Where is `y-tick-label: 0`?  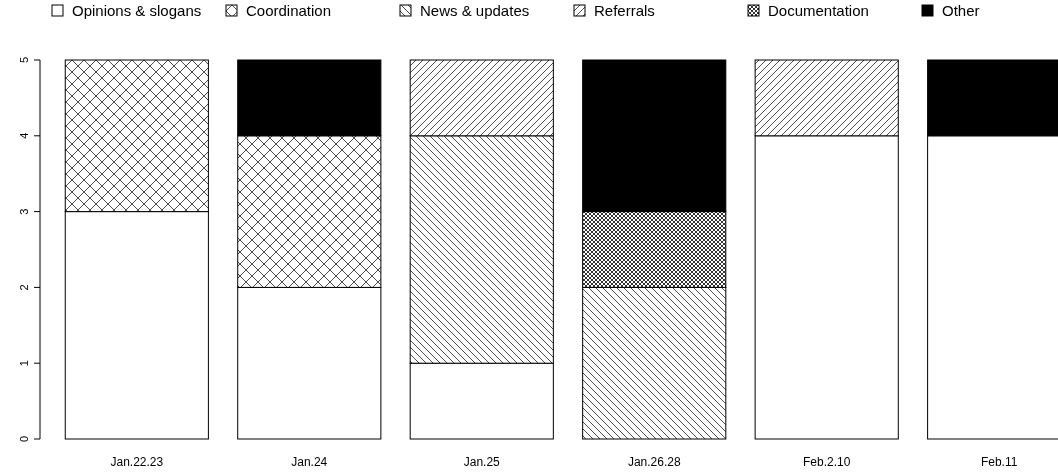
y-tick-label: 0 is located at coordinates (24, 439).